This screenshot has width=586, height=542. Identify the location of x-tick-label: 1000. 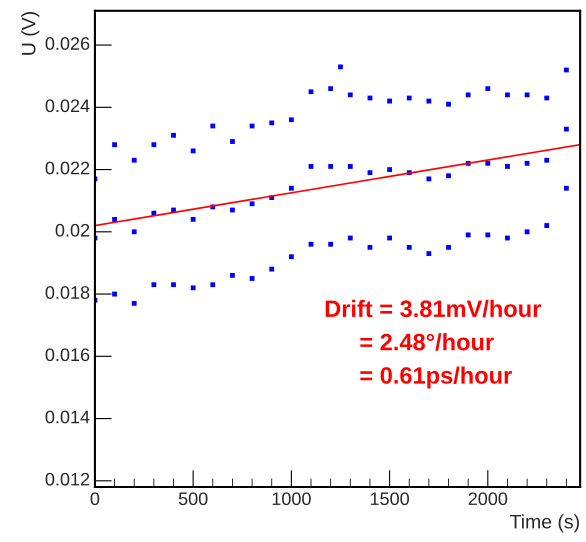
(291, 499).